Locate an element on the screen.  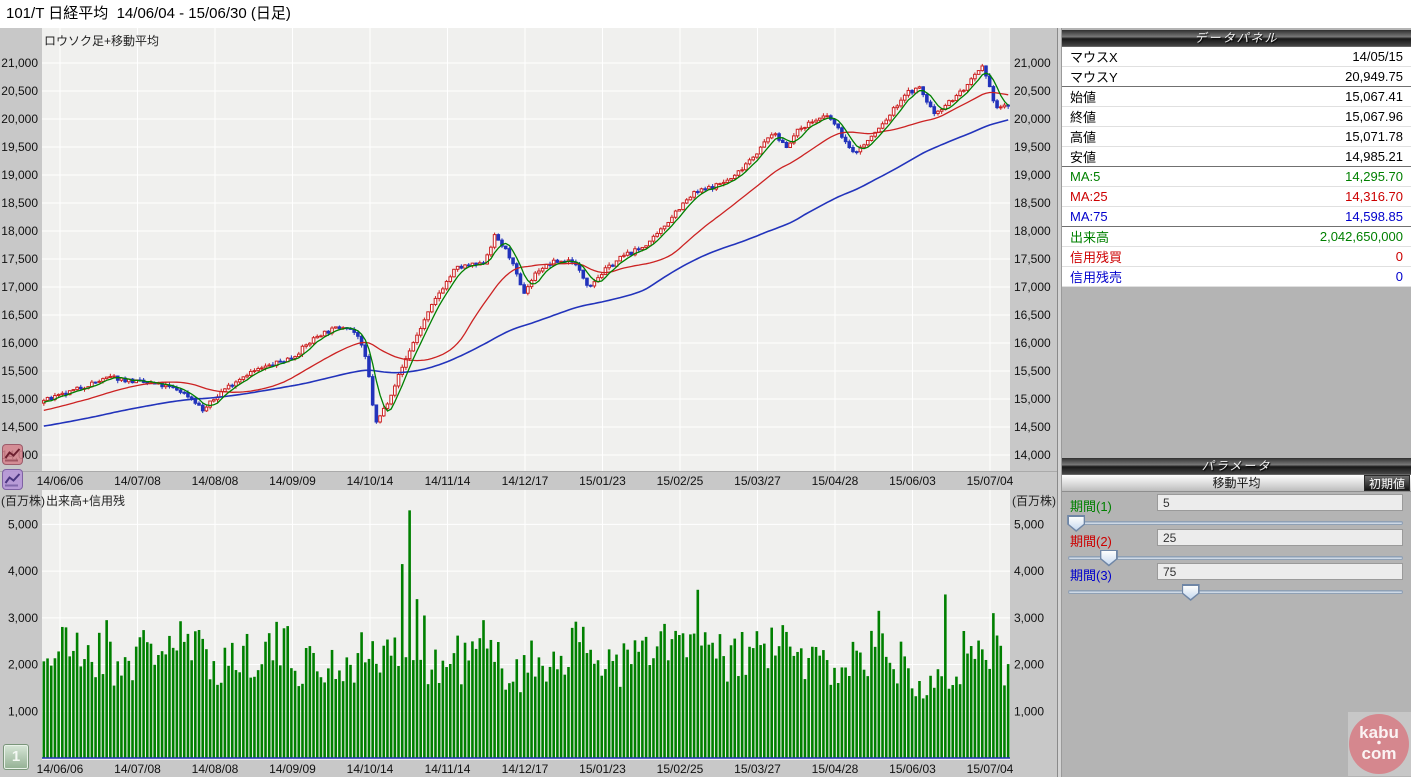
reset-defaults-button: 初期値 is located at coordinates (1387, 483).